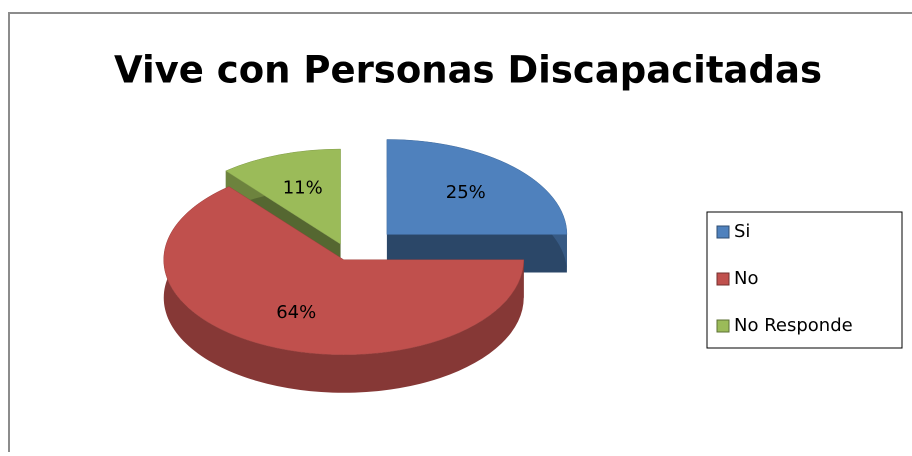 Image resolution: width=912 pixels, height=456 pixels. I want to click on data-label: 64%, so click(296, 312).